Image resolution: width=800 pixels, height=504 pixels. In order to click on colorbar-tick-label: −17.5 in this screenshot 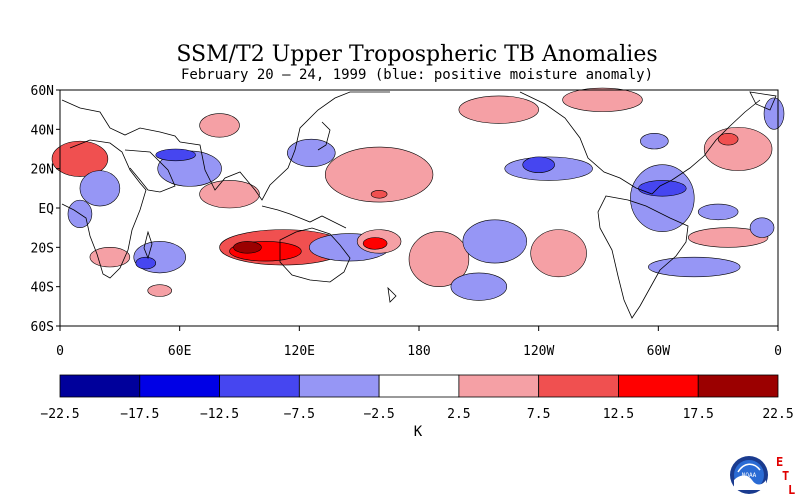, I will do `click(139, 414)`.